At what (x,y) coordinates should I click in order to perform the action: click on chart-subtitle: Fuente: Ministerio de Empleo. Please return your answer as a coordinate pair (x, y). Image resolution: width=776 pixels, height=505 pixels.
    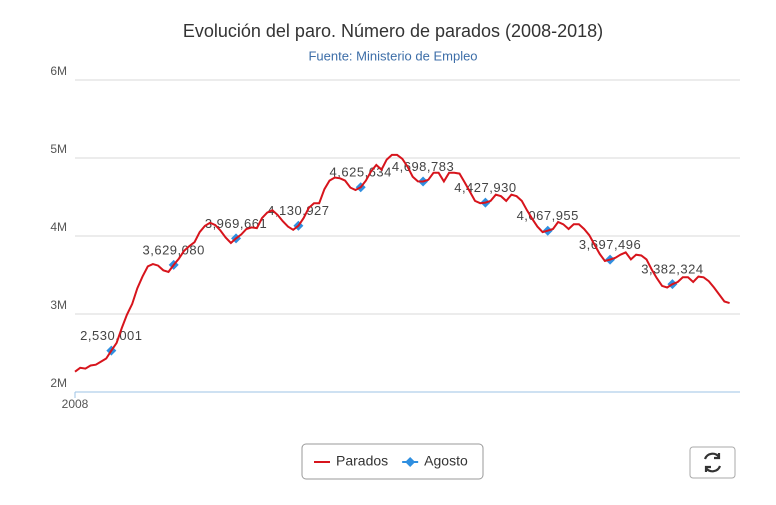
    Looking at the image, I should click on (392, 55).